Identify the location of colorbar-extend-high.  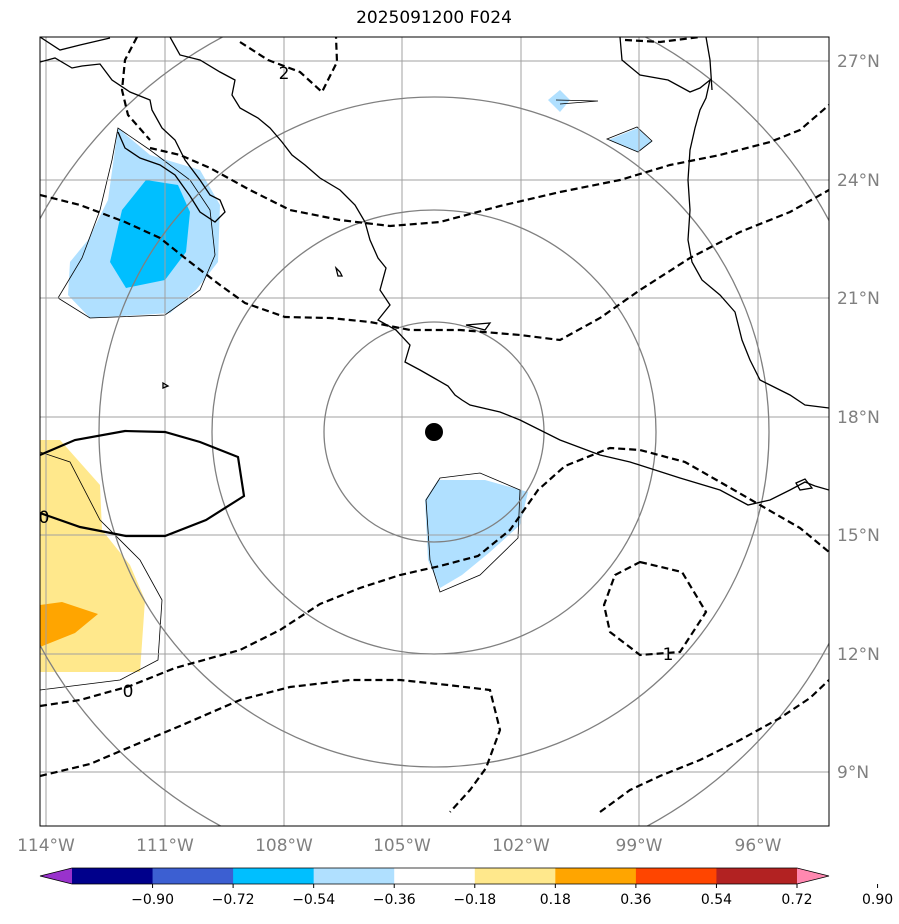
(813, 876).